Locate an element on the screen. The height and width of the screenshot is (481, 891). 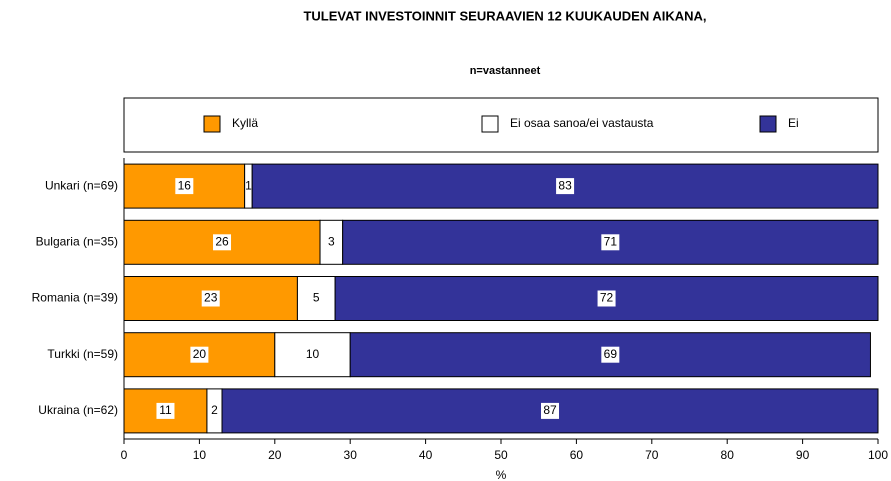
x-tick-label: 30 is located at coordinates (351, 455).